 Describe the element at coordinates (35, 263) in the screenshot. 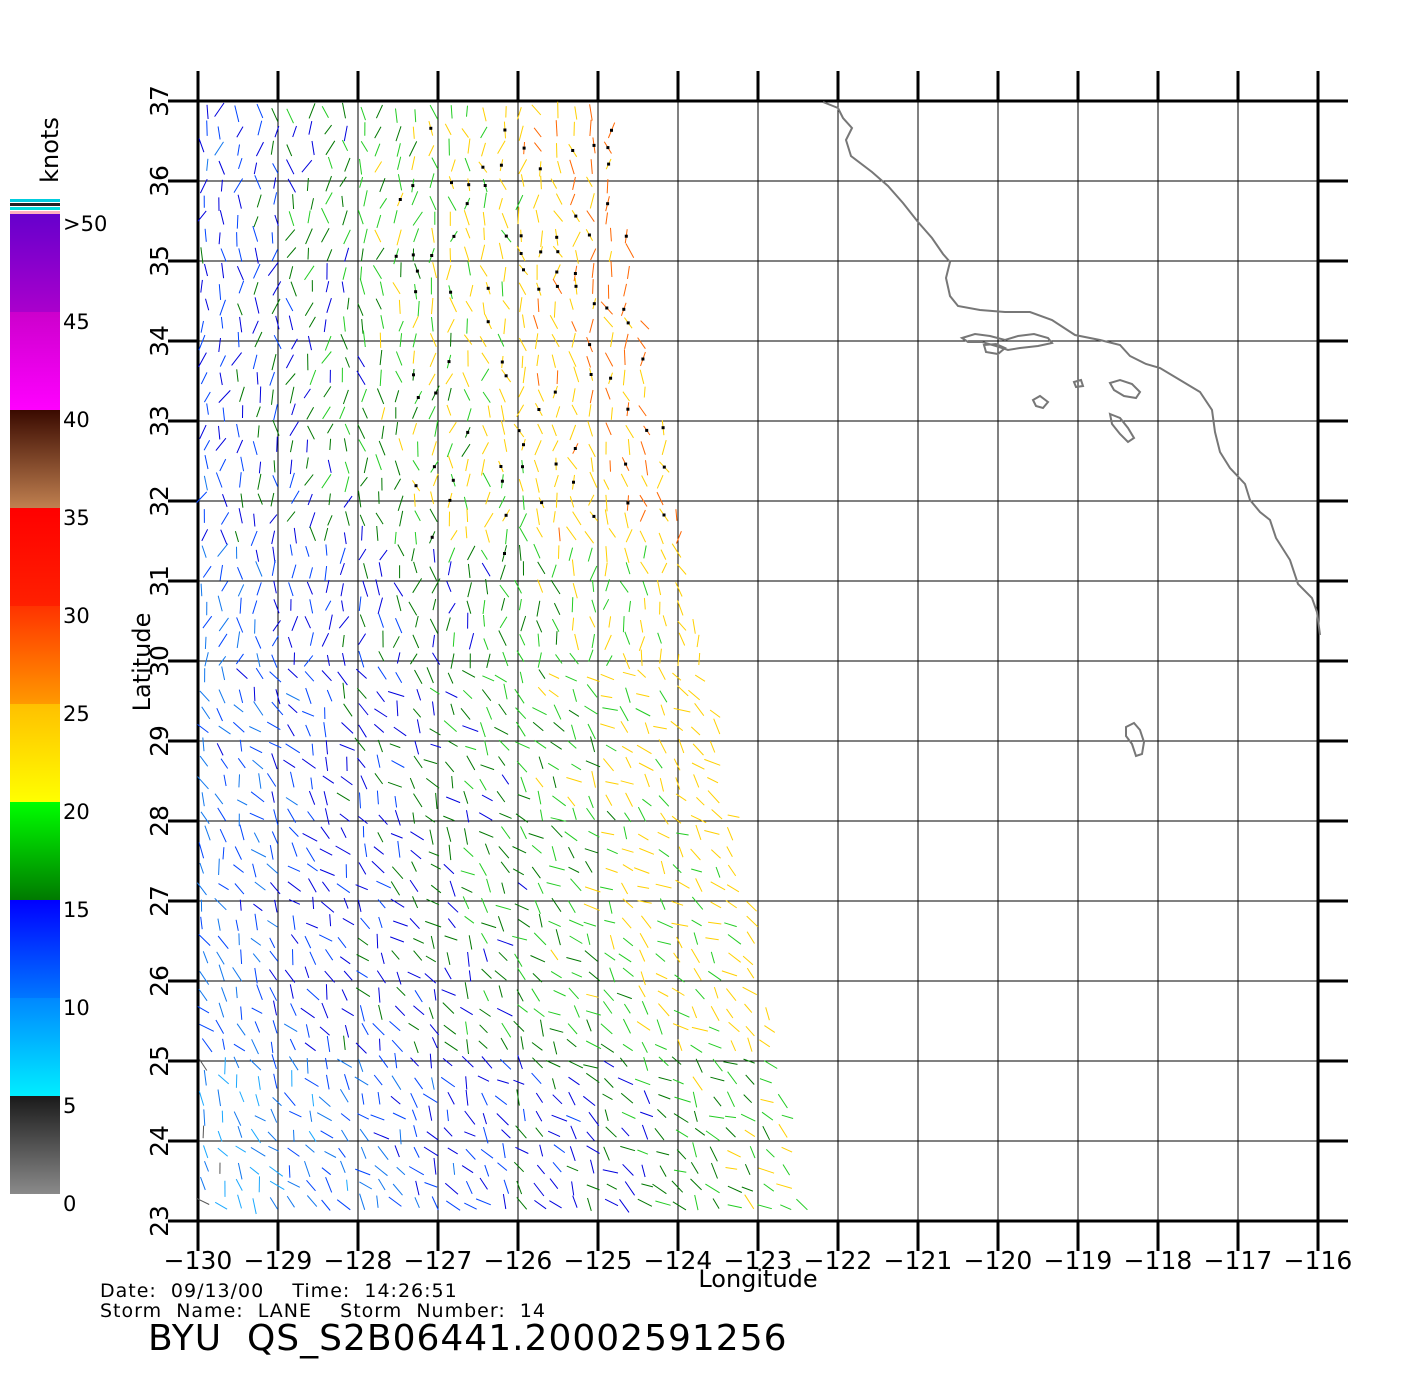

I see `legend-color-band` at that location.